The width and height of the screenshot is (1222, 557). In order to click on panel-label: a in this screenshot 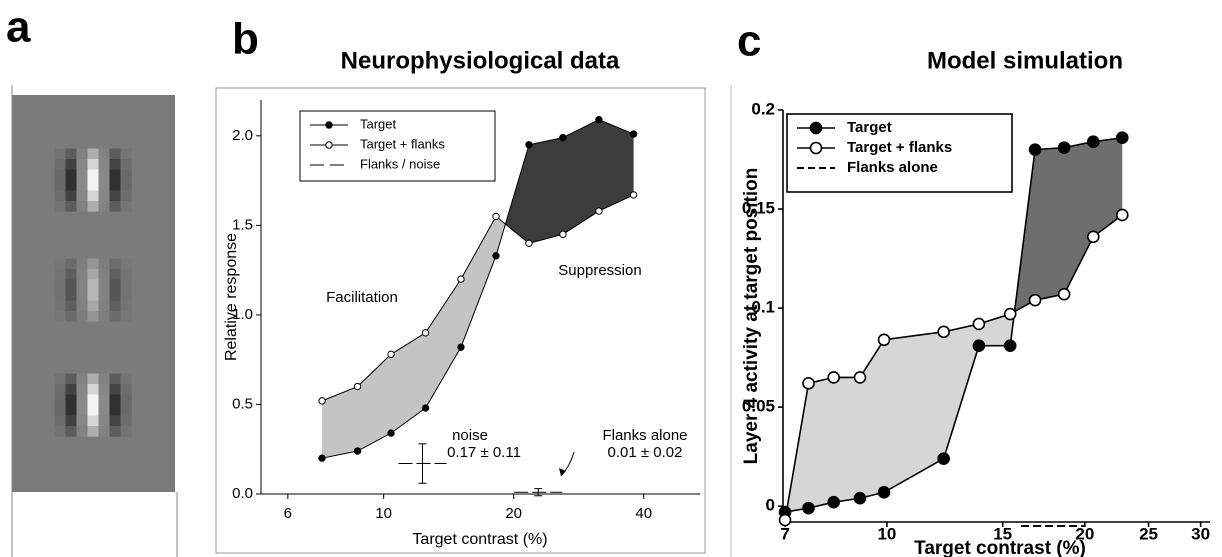, I will do `click(18, 27)`.